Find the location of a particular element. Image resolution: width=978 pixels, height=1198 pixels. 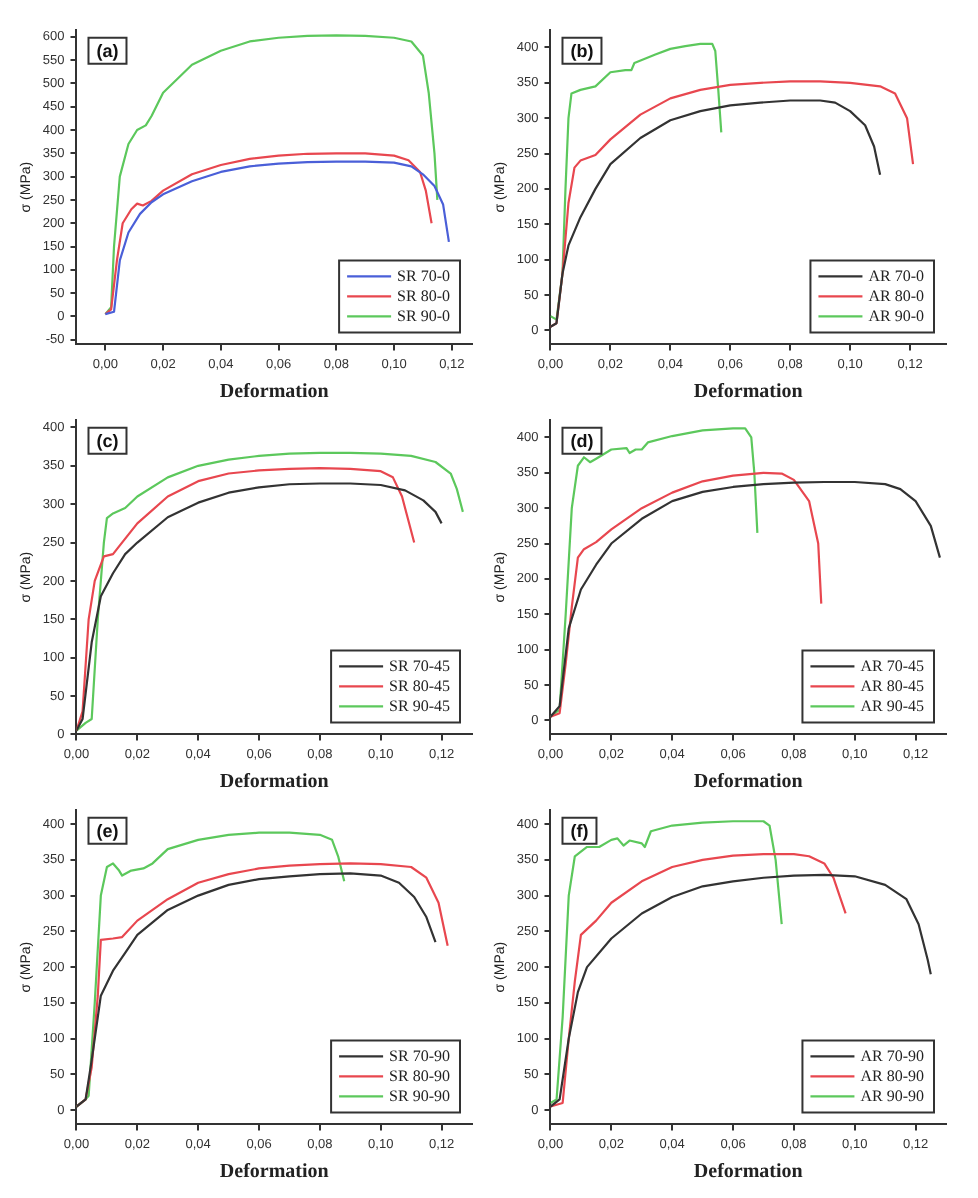

annotation: (e) is located at coordinates (107, 830).